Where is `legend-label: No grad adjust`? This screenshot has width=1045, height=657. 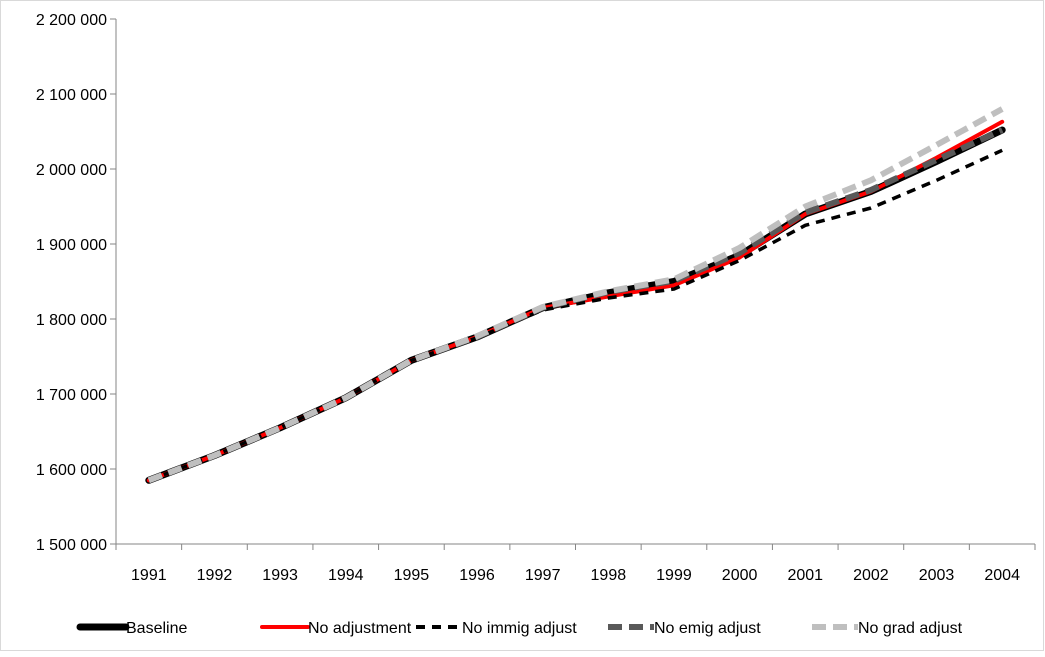 legend-label: No grad adjust is located at coordinates (910, 628).